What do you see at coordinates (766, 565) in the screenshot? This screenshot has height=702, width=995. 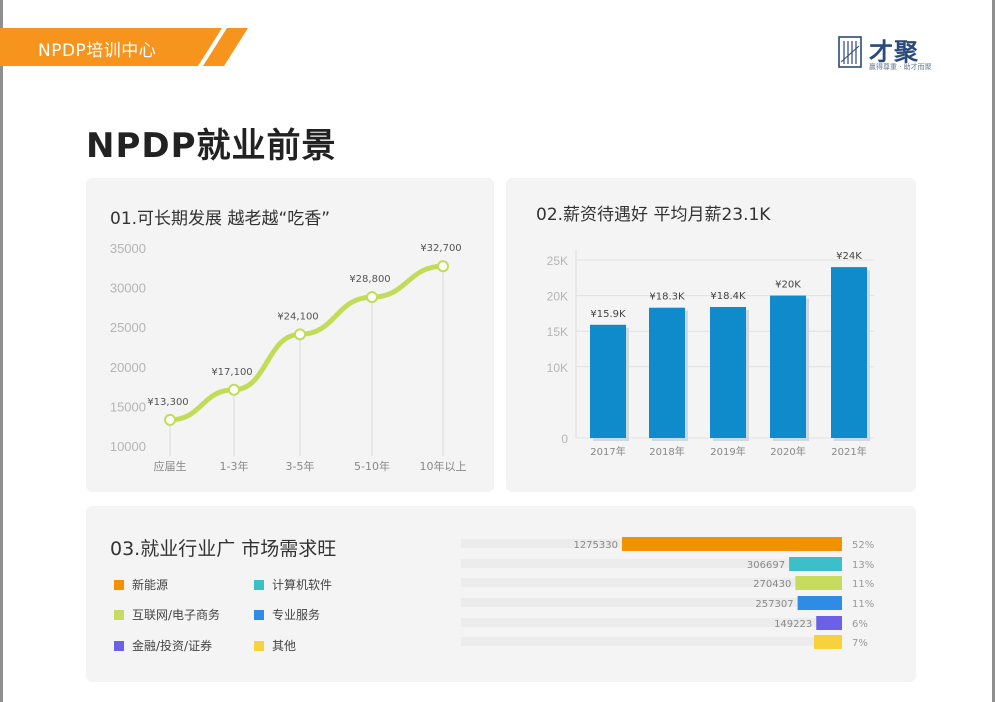 I see `bar-value-label: 306697` at bounding box center [766, 565].